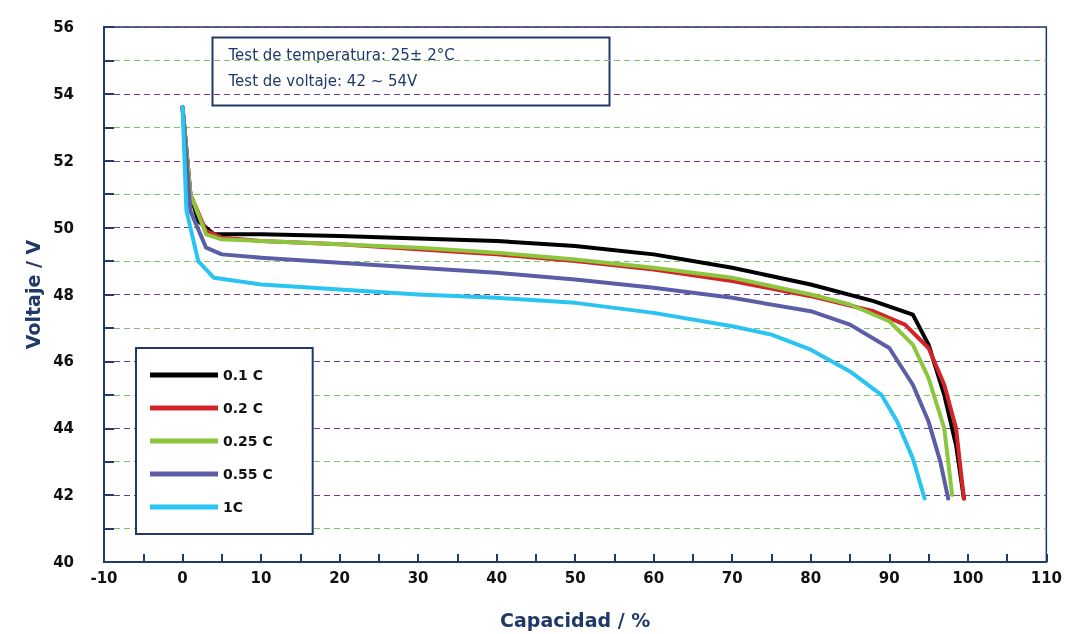 This screenshot has width=1073, height=634. What do you see at coordinates (575, 619) in the screenshot?
I see `x-axis-title: Capacidad / %` at bounding box center [575, 619].